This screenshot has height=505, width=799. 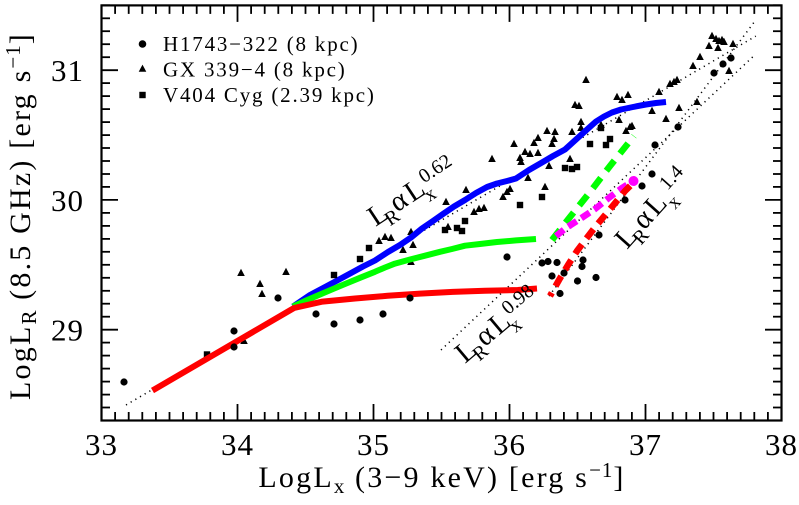 I want to click on svg-text: 31, so click(x=67, y=70).